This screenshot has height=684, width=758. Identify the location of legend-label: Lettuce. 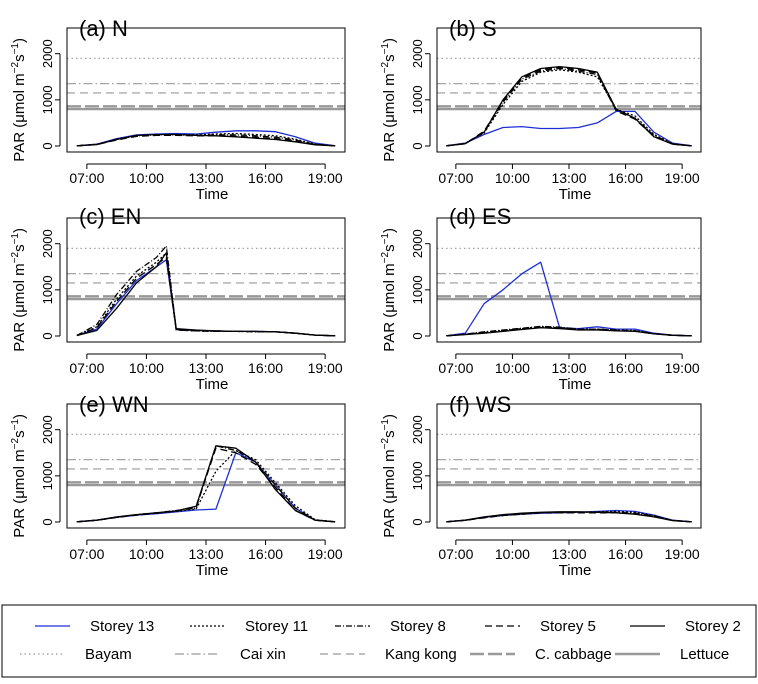
(704, 654).